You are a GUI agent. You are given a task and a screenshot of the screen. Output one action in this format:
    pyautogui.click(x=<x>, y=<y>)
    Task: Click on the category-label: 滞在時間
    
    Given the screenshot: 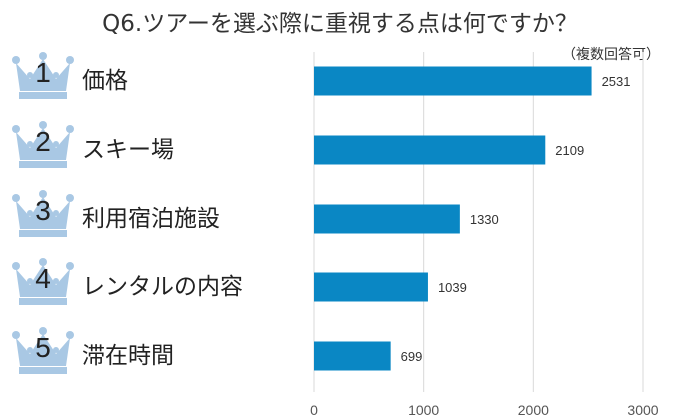 What is the action you would take?
    pyautogui.click(x=128, y=356)
    